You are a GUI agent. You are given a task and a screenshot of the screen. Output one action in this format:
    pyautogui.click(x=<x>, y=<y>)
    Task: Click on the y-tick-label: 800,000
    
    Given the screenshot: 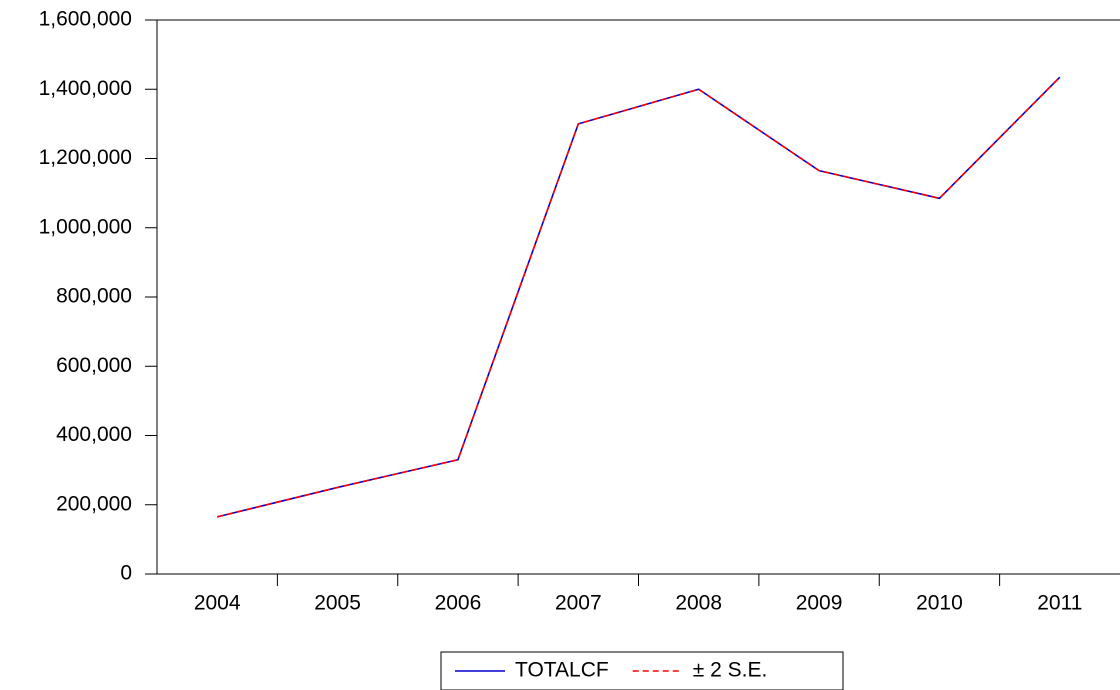 What is the action you would take?
    pyautogui.click(x=94, y=296)
    